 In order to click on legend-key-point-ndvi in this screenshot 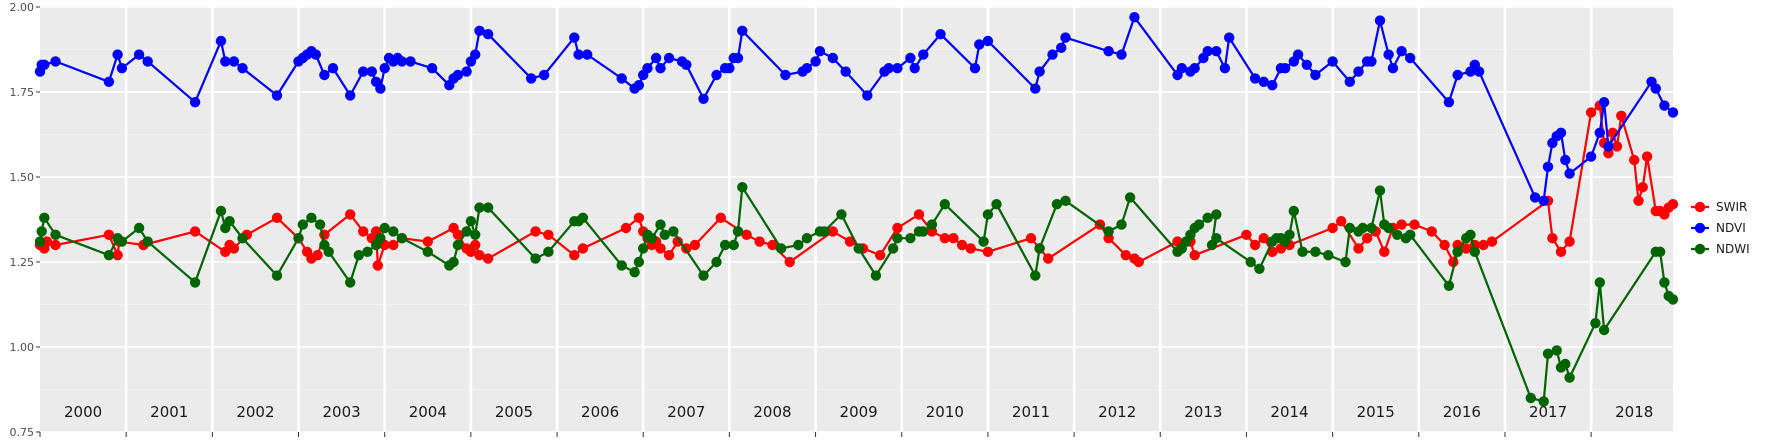, I will do `click(1700, 228)`.